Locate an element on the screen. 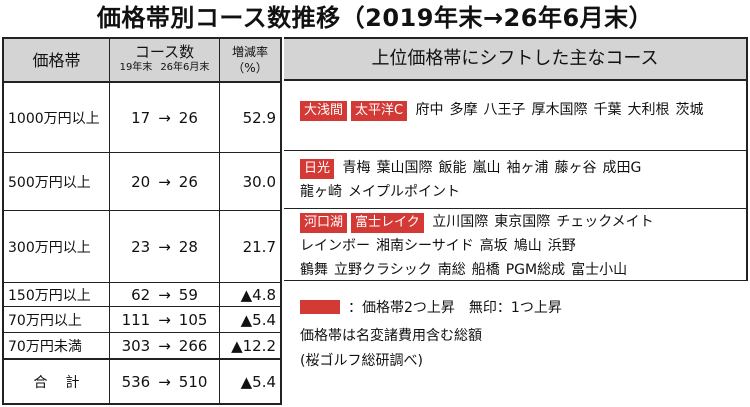 This screenshot has width=750, height=407. course-name: 成田G is located at coordinates (622, 168).